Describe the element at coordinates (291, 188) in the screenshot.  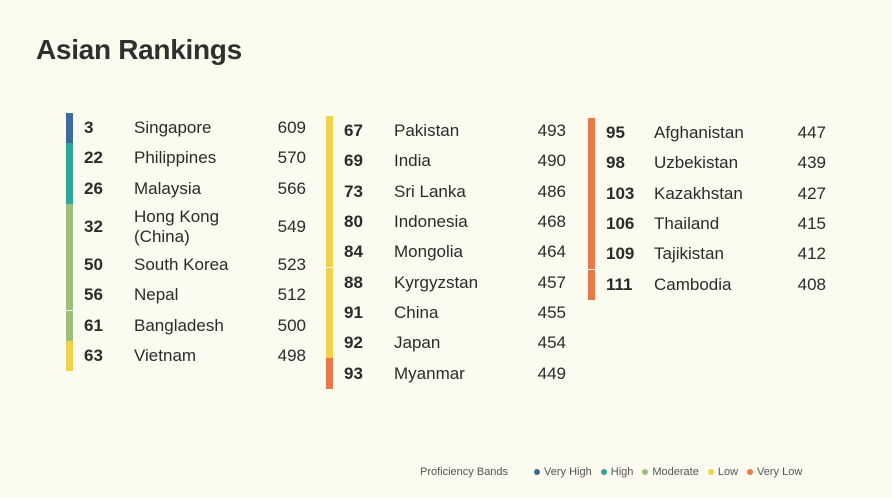
I see `score: 566` at that location.